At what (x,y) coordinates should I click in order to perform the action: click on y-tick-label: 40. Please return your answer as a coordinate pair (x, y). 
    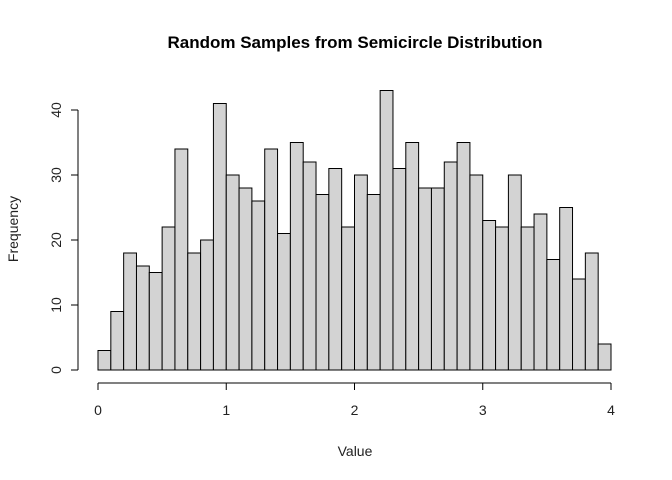
    Looking at the image, I should click on (56, 110).